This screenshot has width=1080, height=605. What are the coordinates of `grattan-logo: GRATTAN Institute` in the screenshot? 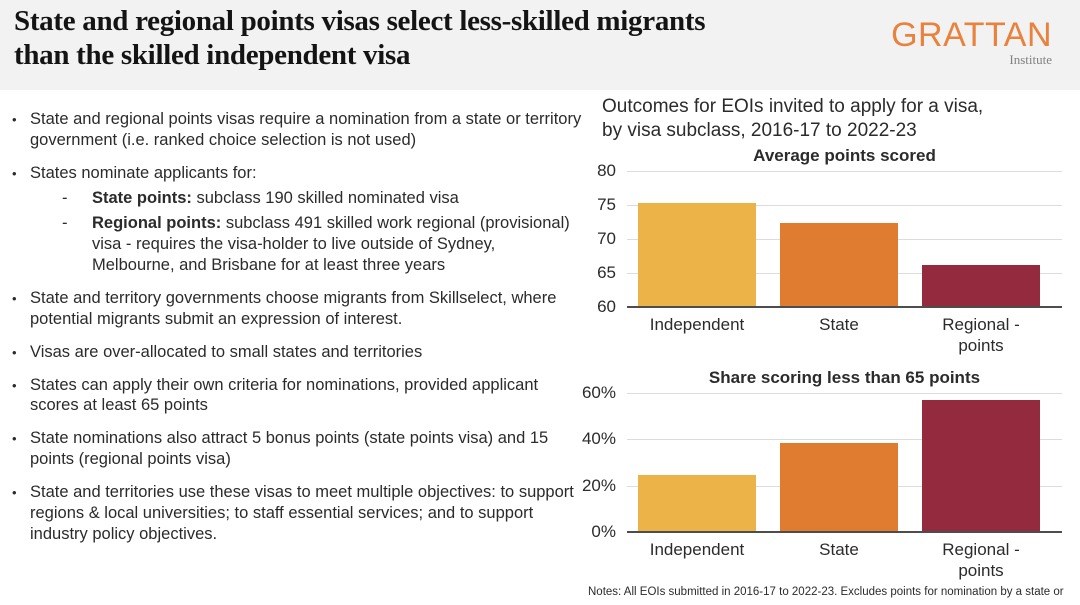 It's located at (971, 42).